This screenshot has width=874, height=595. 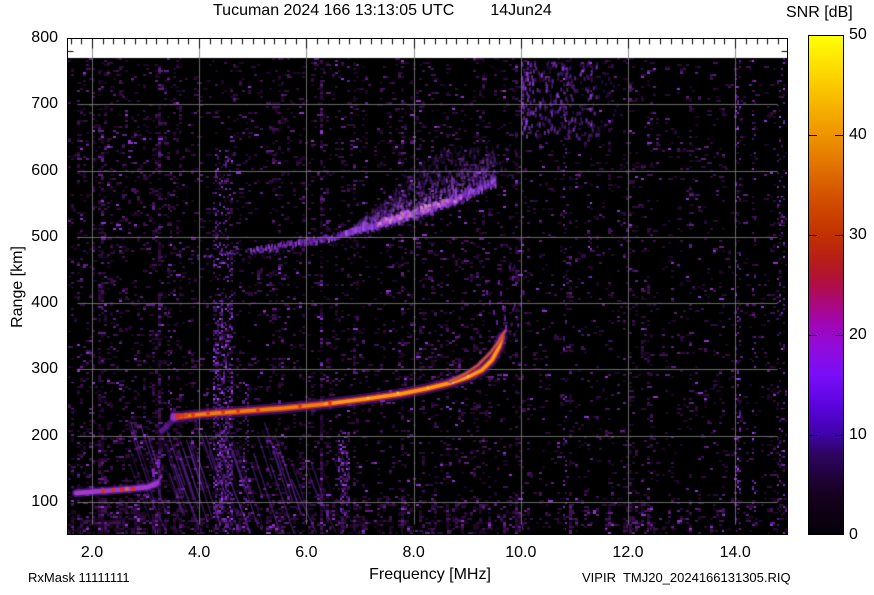 I want to click on colorbar-gradient, so click(x=826, y=285).